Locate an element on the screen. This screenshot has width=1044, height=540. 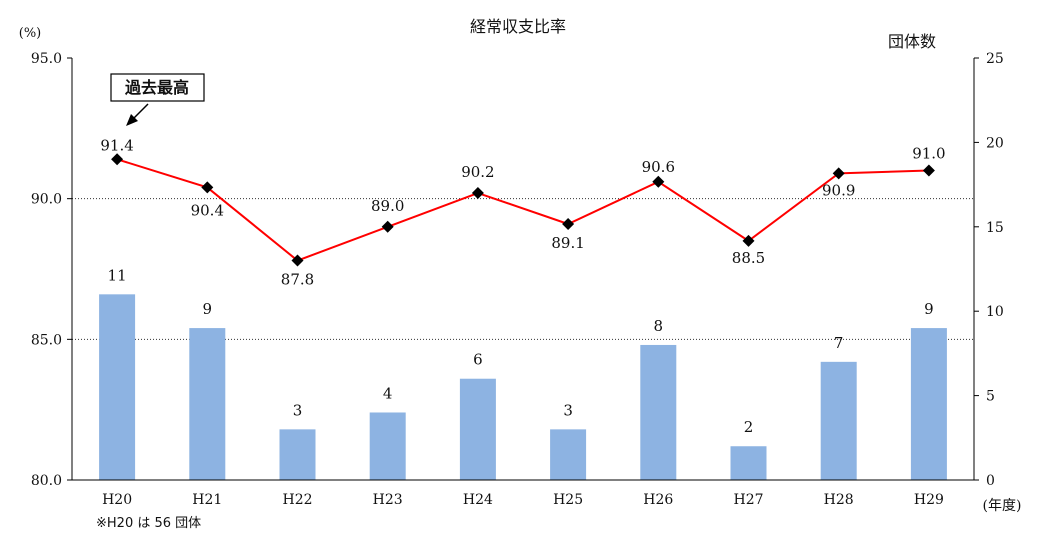
x-tick-label: H29 is located at coordinates (929, 500).